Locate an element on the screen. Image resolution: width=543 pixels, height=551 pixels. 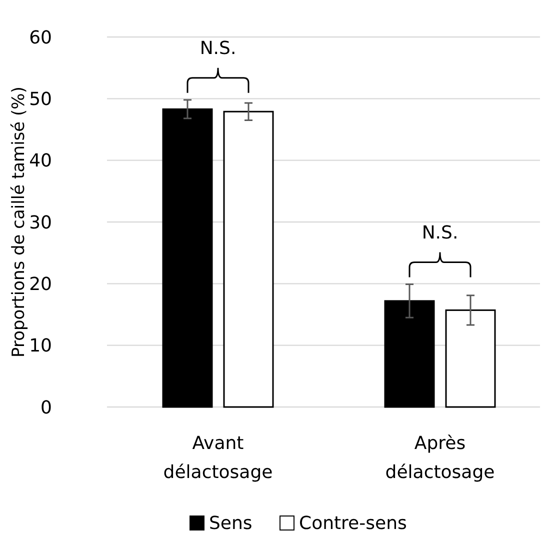
y-tick-label: 20 is located at coordinates (40, 284).